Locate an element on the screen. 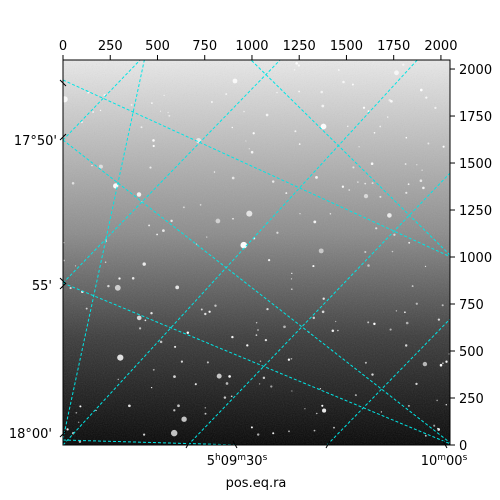 This screenshot has width=500, height=500. y-pixel-tick-label: 0 is located at coordinates (463, 446).